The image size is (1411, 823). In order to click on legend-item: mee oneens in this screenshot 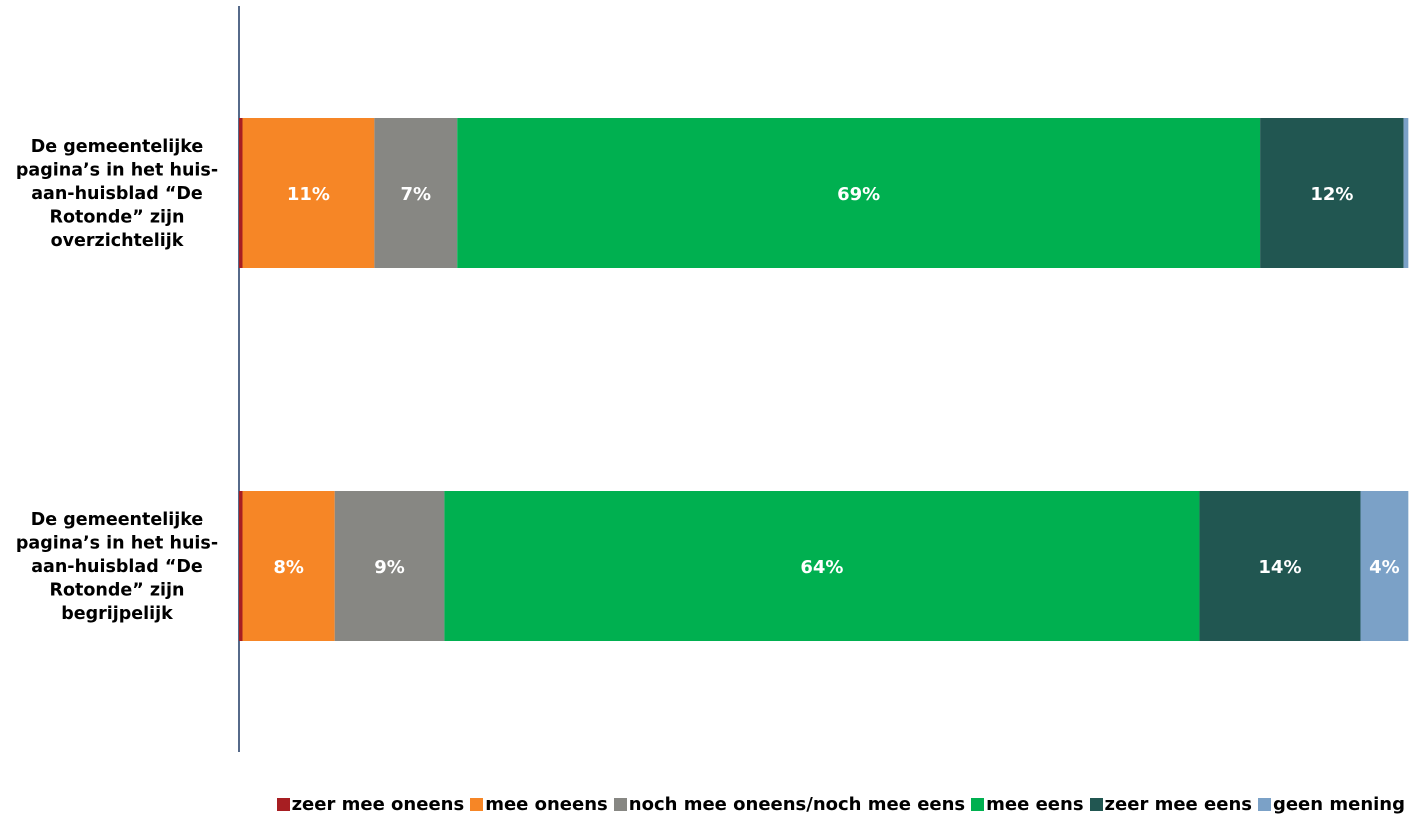, I will do `click(539, 804)`.